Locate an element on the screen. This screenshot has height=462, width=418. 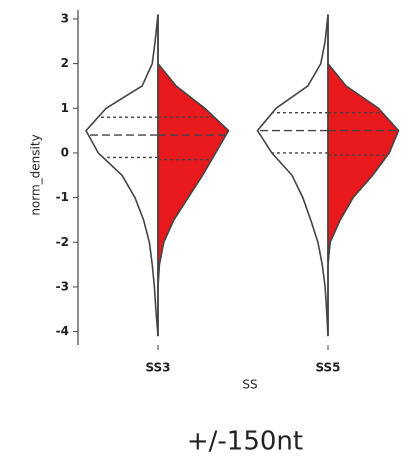
y-tick-label: -2 is located at coordinates (62, 242).